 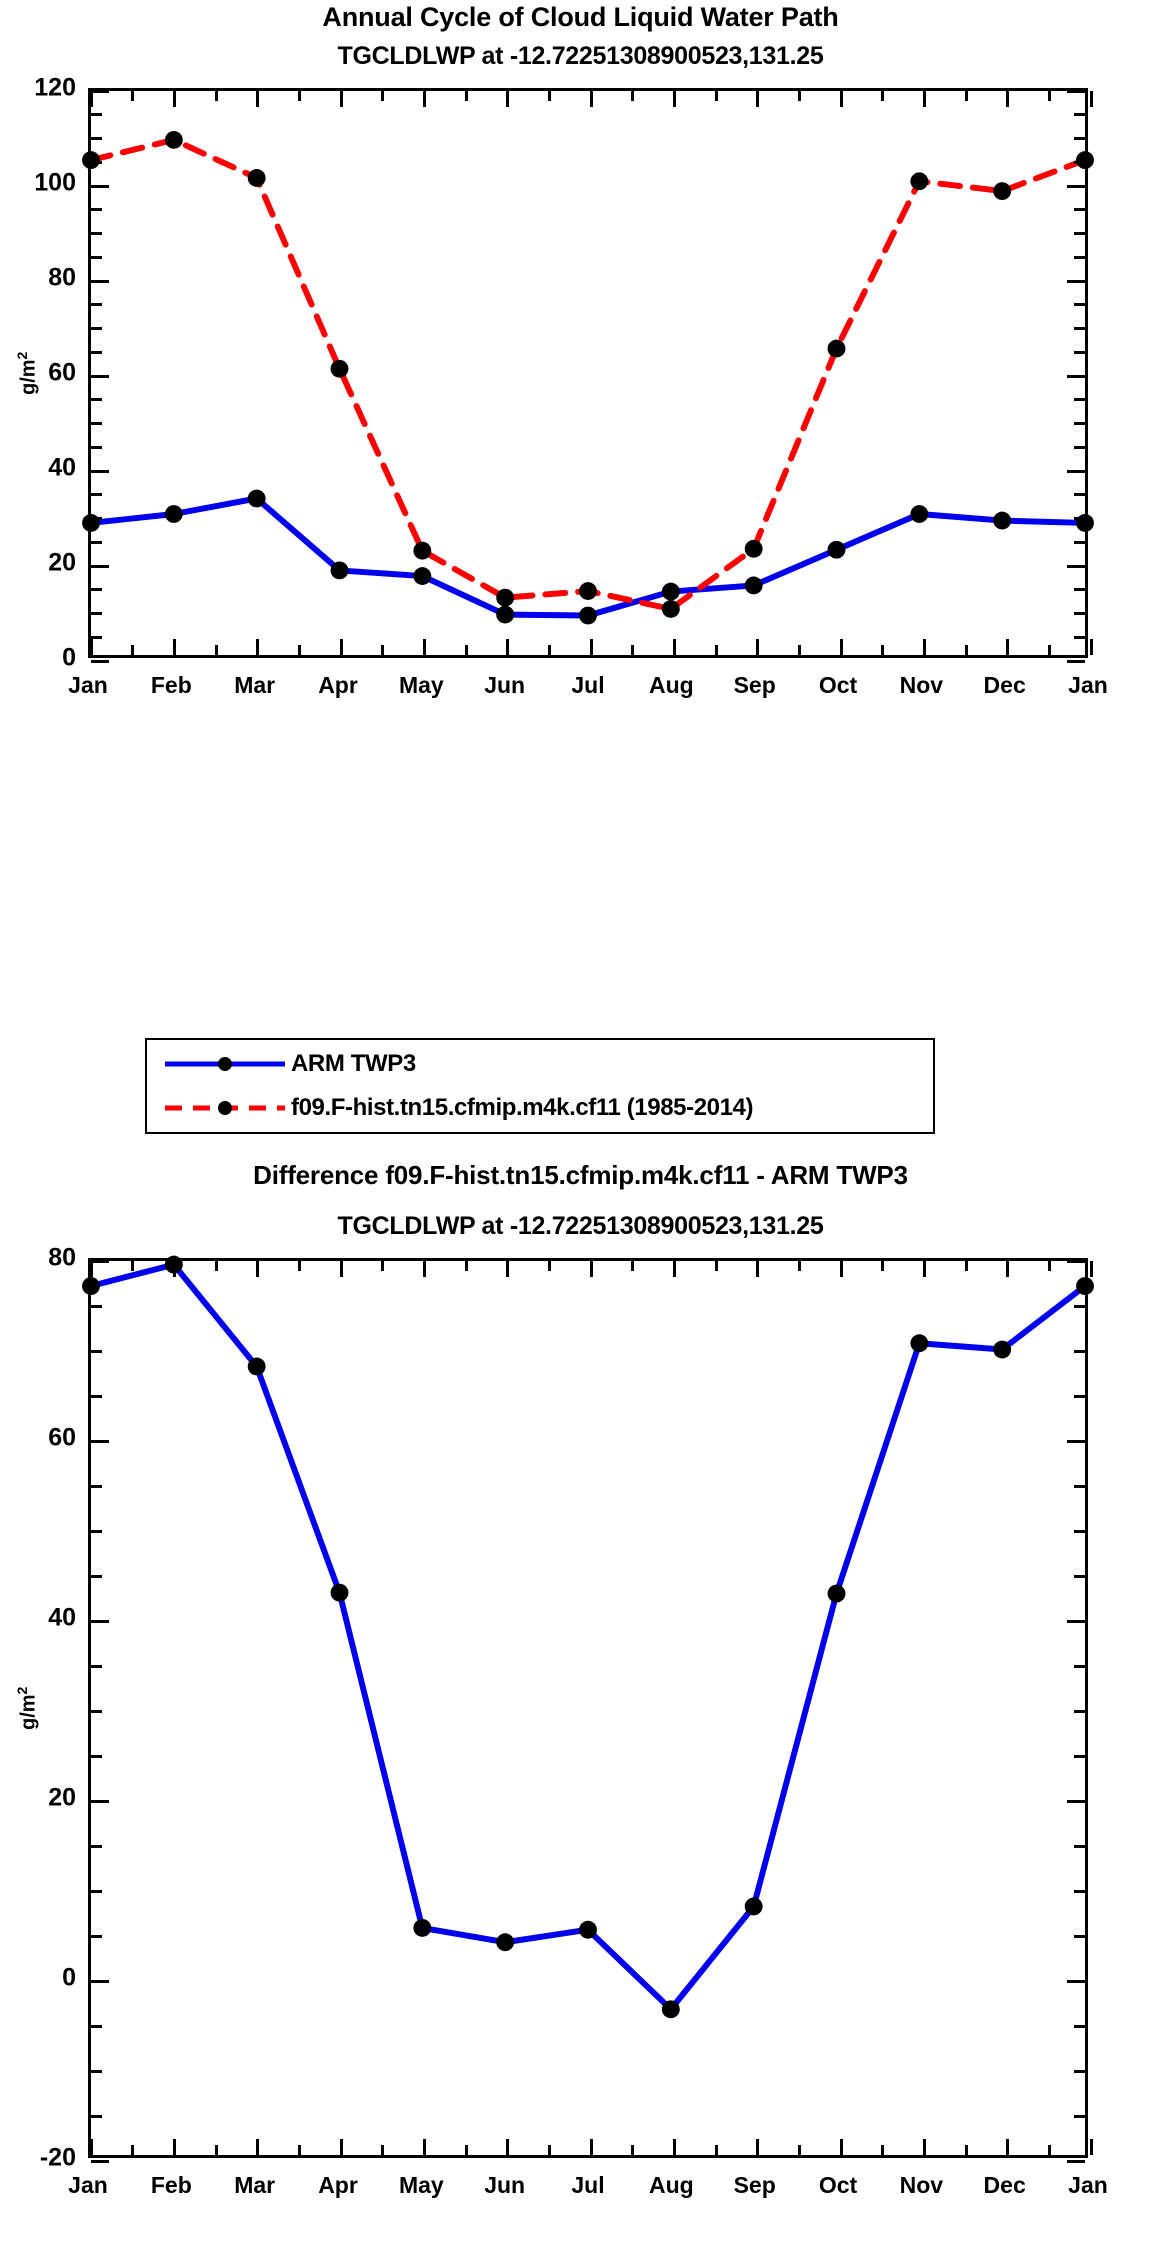 What do you see at coordinates (55, 182) in the screenshot?
I see `y-axis-tick-label: 100` at bounding box center [55, 182].